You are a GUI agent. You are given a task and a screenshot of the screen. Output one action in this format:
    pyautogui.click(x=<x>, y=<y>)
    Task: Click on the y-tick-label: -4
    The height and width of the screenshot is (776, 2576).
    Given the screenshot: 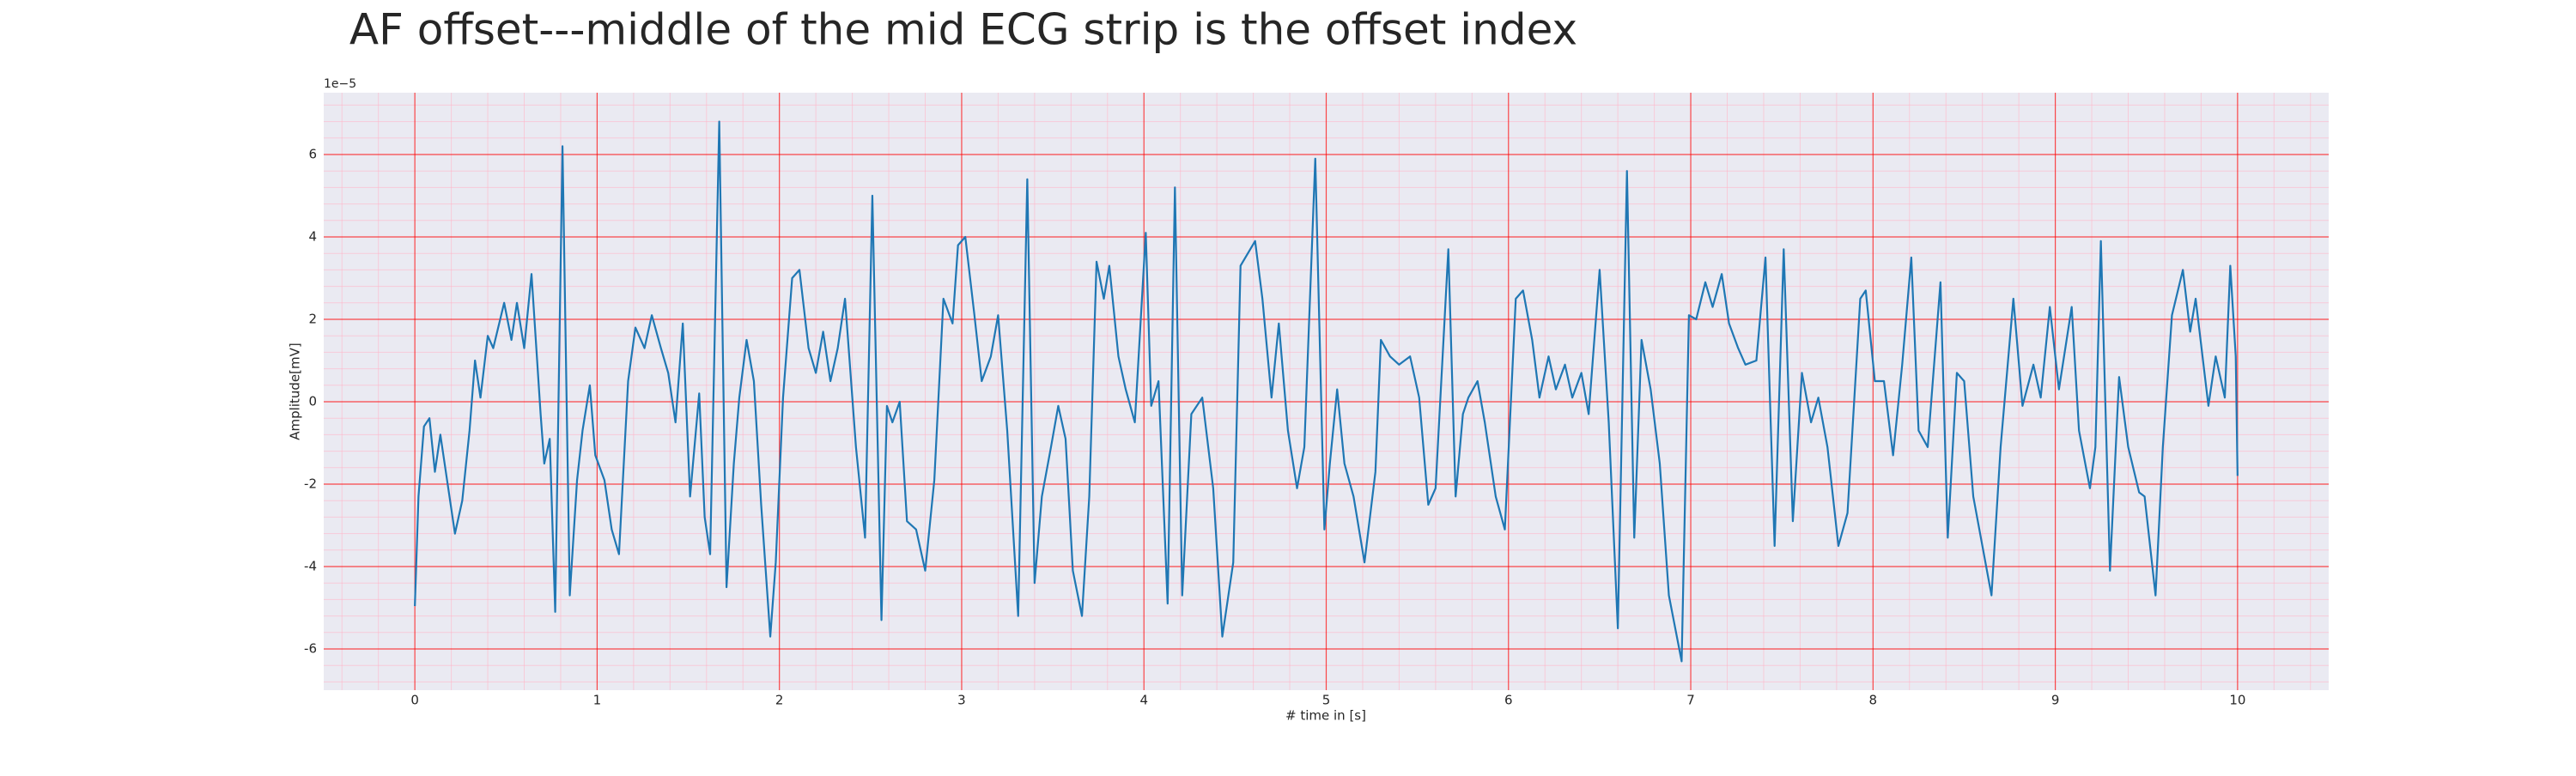 What is the action you would take?
    pyautogui.click(x=311, y=566)
    